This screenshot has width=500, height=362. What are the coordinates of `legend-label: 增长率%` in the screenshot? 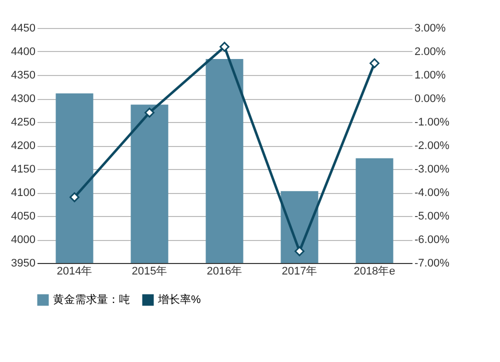 It's located at (179, 299).